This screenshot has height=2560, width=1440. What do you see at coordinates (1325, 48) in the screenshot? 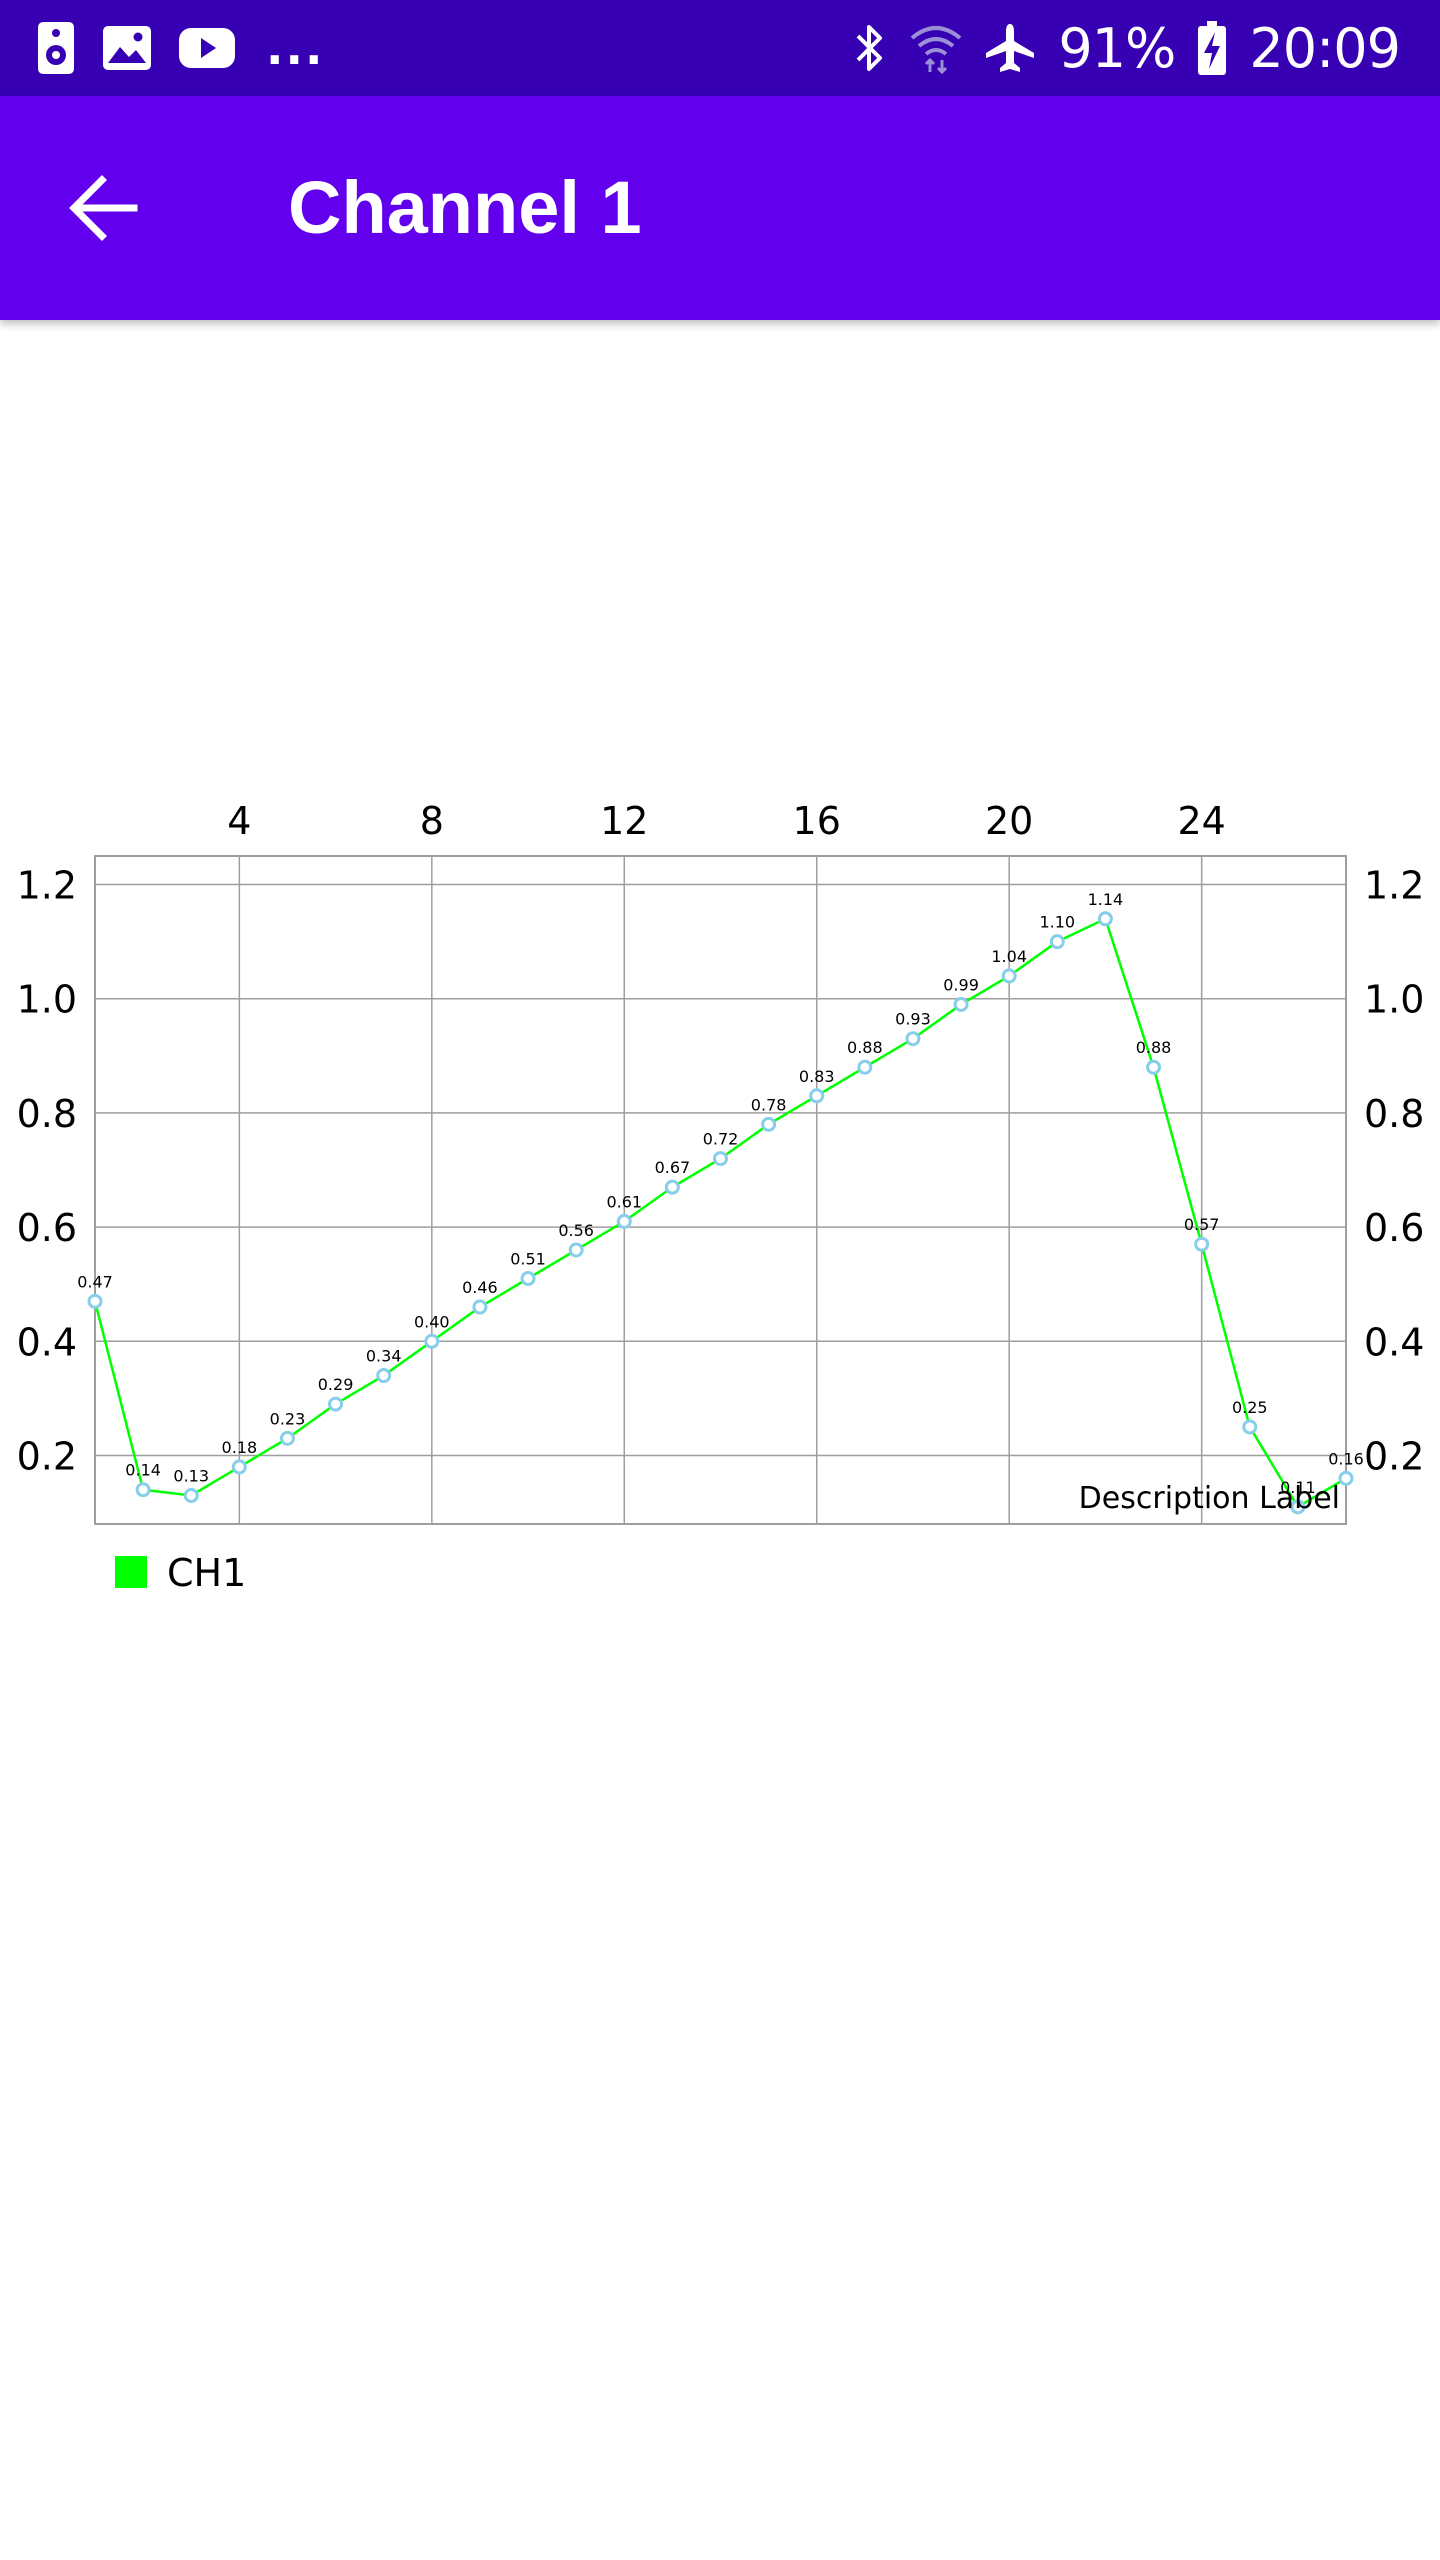
I see `clock: 20:09` at bounding box center [1325, 48].